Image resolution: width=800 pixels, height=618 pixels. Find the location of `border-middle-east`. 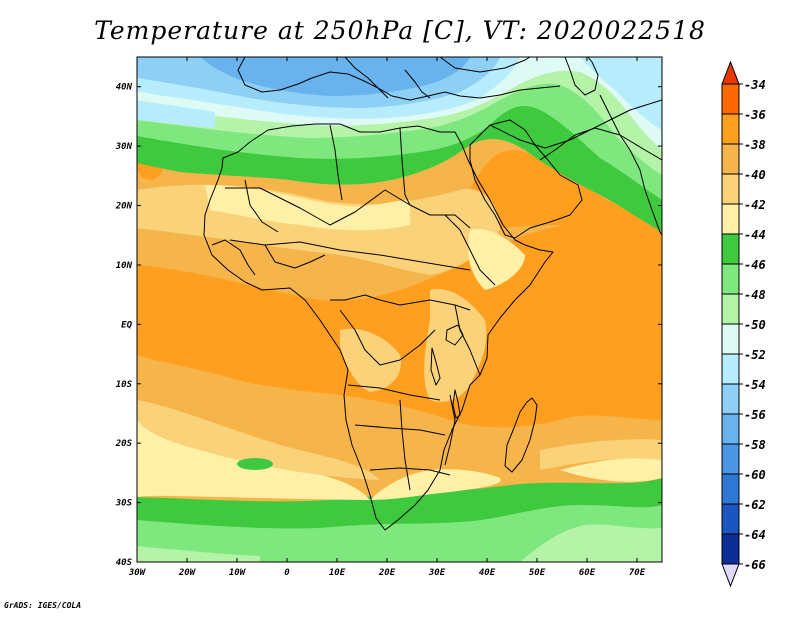

border-middle-east is located at coordinates (575, 124).